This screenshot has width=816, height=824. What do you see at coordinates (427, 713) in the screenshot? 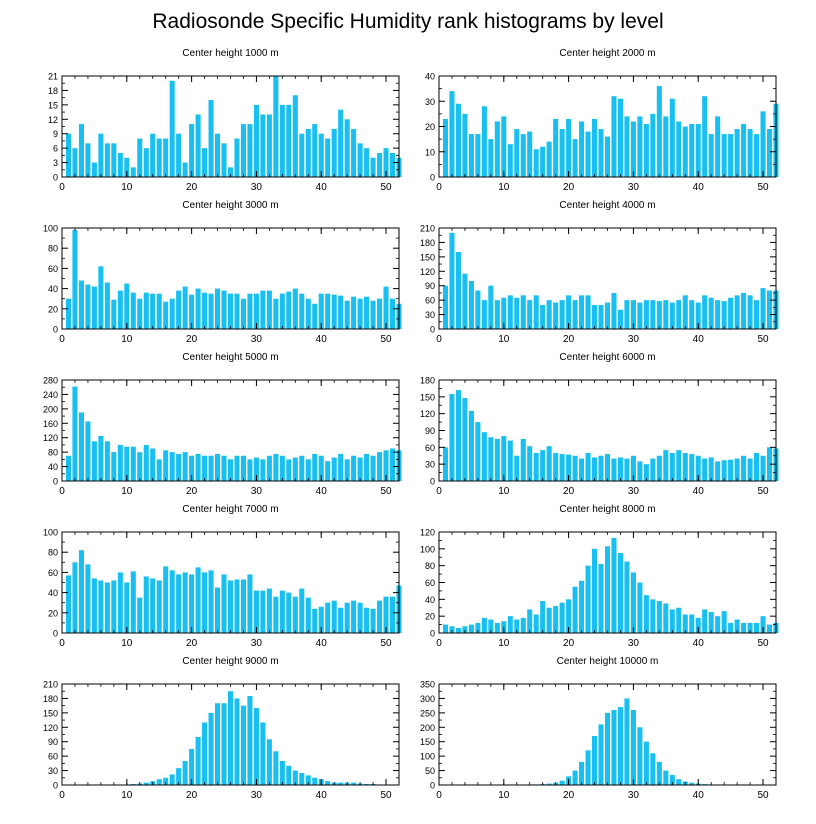
I see `y-tick-label: 250` at bounding box center [427, 713].